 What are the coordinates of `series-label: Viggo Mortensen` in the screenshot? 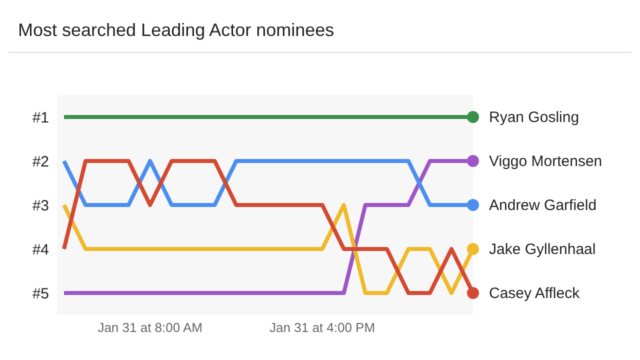 It's located at (545, 161).